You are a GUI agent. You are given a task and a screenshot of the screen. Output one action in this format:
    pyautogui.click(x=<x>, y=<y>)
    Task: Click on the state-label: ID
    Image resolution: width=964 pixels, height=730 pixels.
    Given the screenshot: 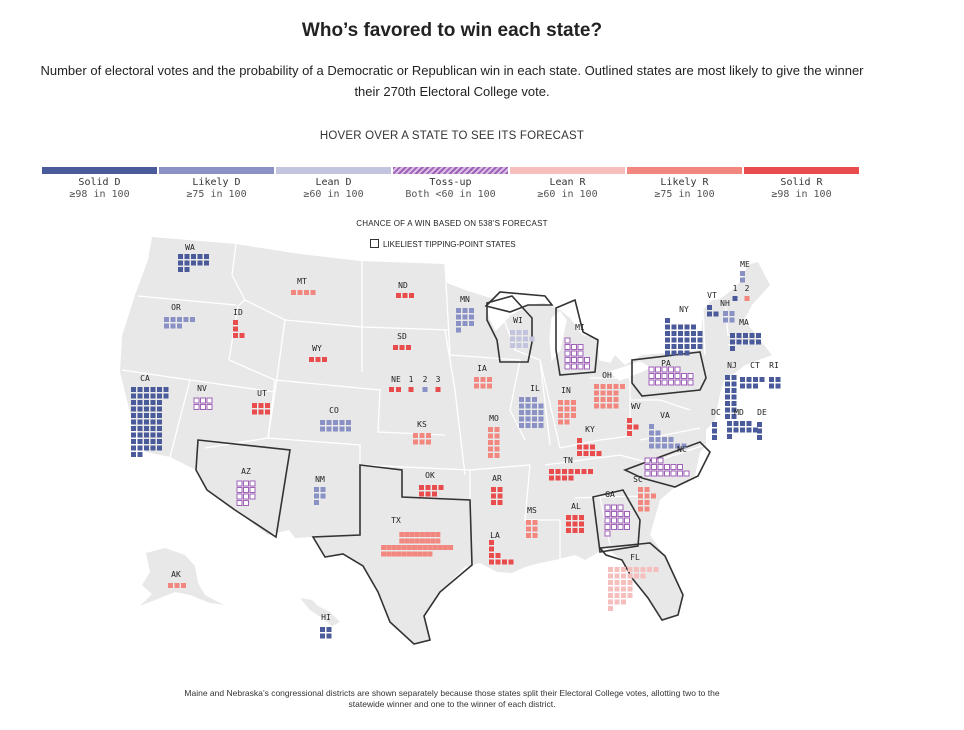 What is the action you would take?
    pyautogui.click(x=238, y=312)
    